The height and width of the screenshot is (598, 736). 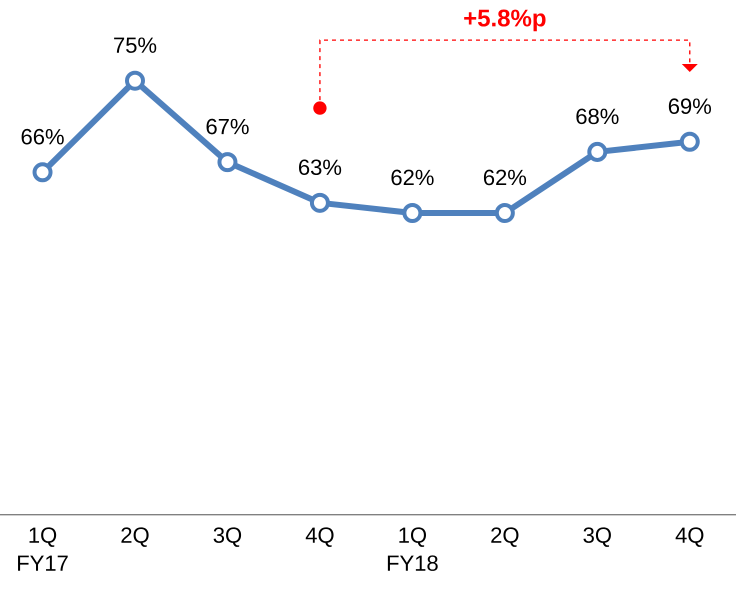 What do you see at coordinates (689, 106) in the screenshot?
I see `data-label: 69%` at bounding box center [689, 106].